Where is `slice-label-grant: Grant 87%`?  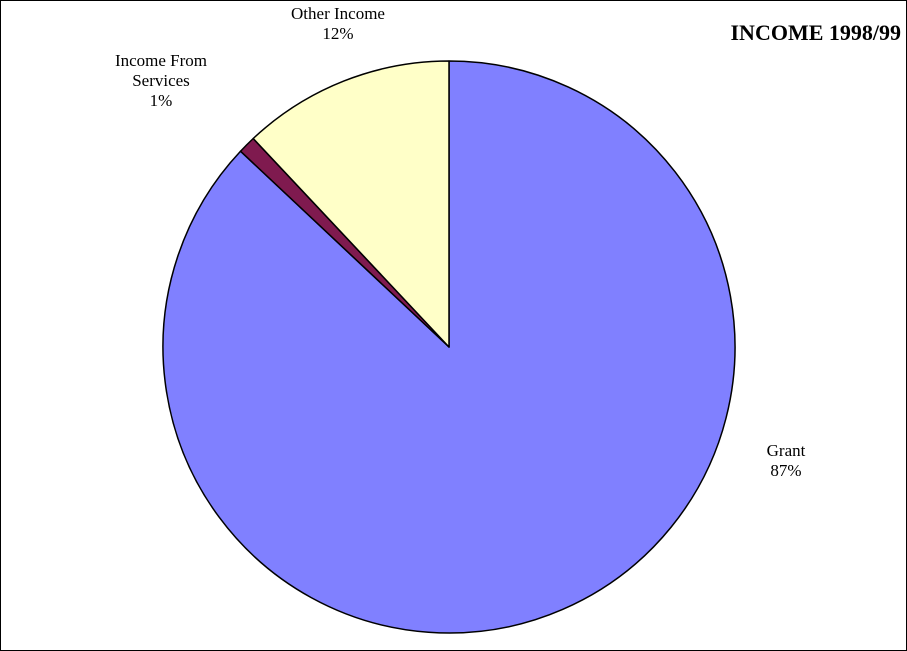 slice-label-grant: Grant 87% is located at coordinates (786, 460).